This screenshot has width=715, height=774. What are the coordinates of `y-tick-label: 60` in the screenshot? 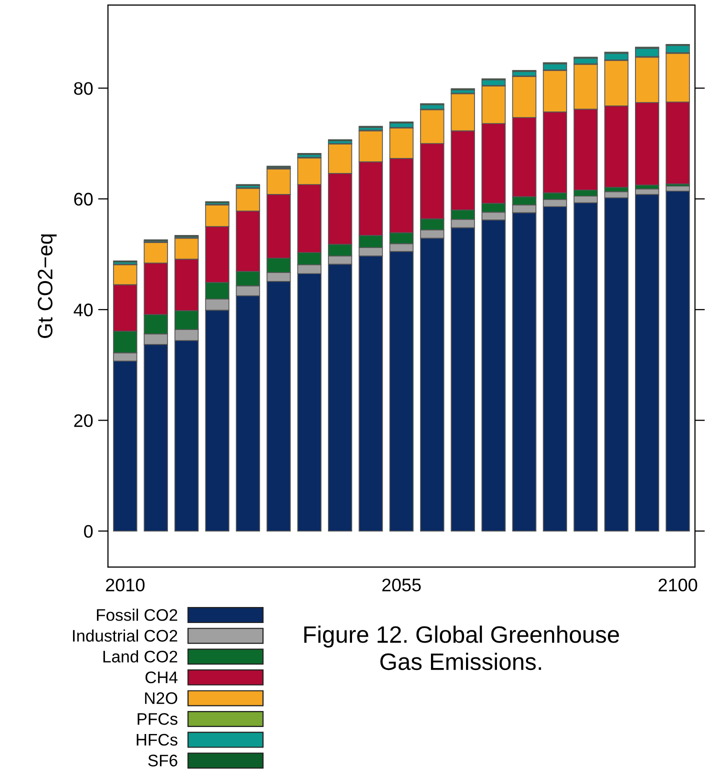 It's located at (83, 199).